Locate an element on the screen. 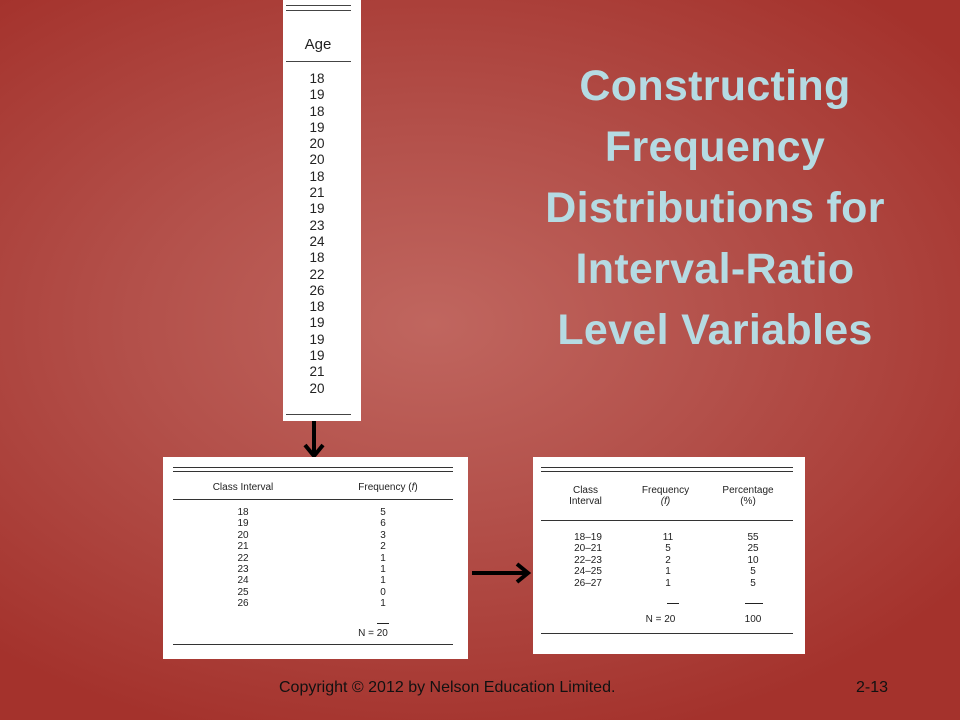 Image resolution: width=960 pixels, height=720 pixels. frequency-cell: 6 is located at coordinates (383, 524).